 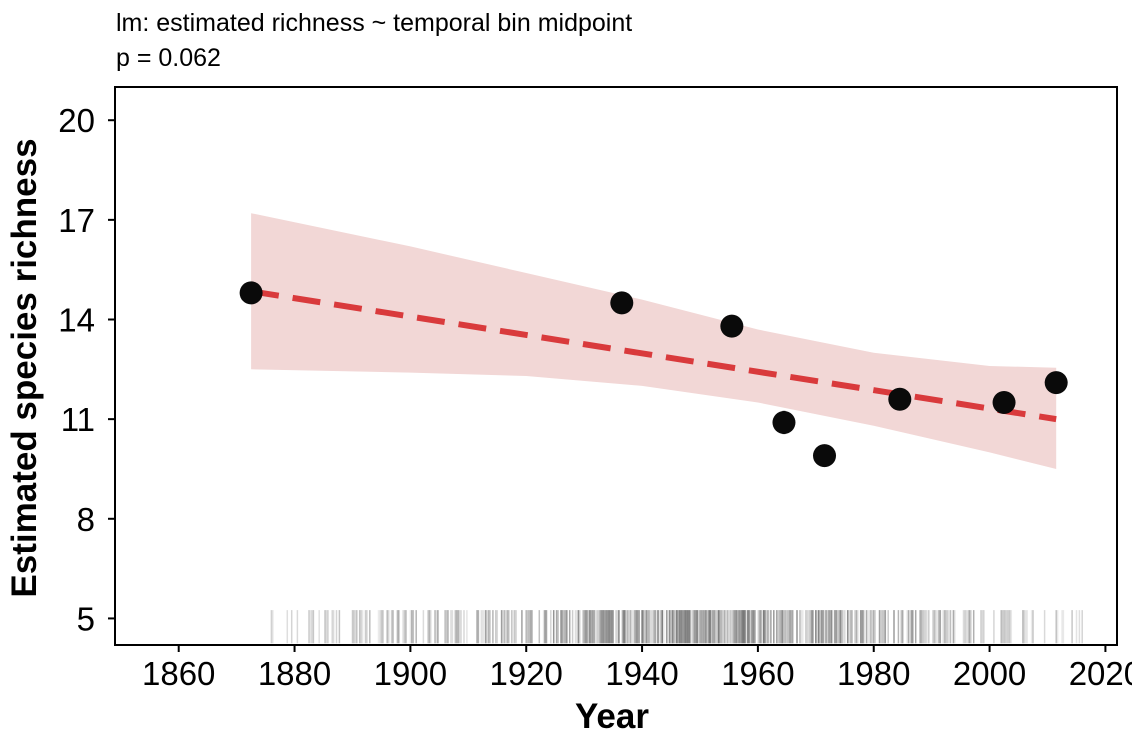 What do you see at coordinates (1100, 673) in the screenshot?
I see `x-tick-label: 2020` at bounding box center [1100, 673].